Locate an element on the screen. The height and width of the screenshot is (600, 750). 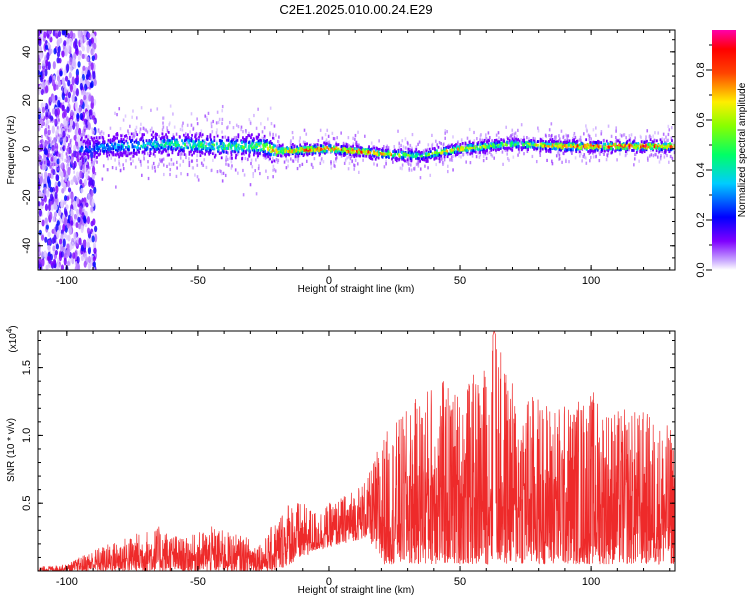
colorbar-gradient is located at coordinates (724, 150).